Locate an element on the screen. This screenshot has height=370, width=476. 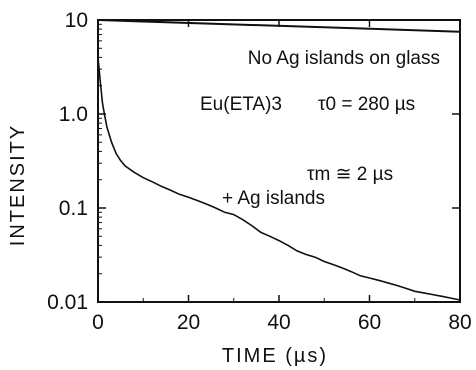
annotation-tau0: τ0 = 280 µs is located at coordinates (366, 104).